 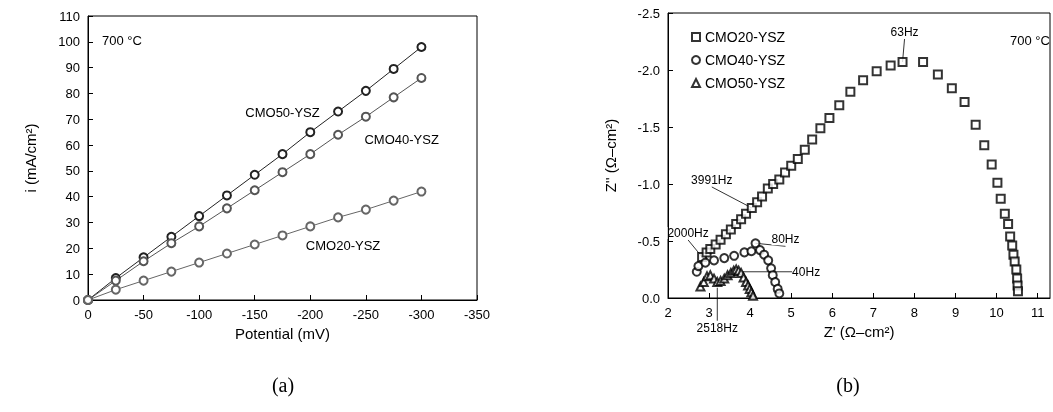 I want to click on y-tick-label: -1.5, so click(x=648, y=127).